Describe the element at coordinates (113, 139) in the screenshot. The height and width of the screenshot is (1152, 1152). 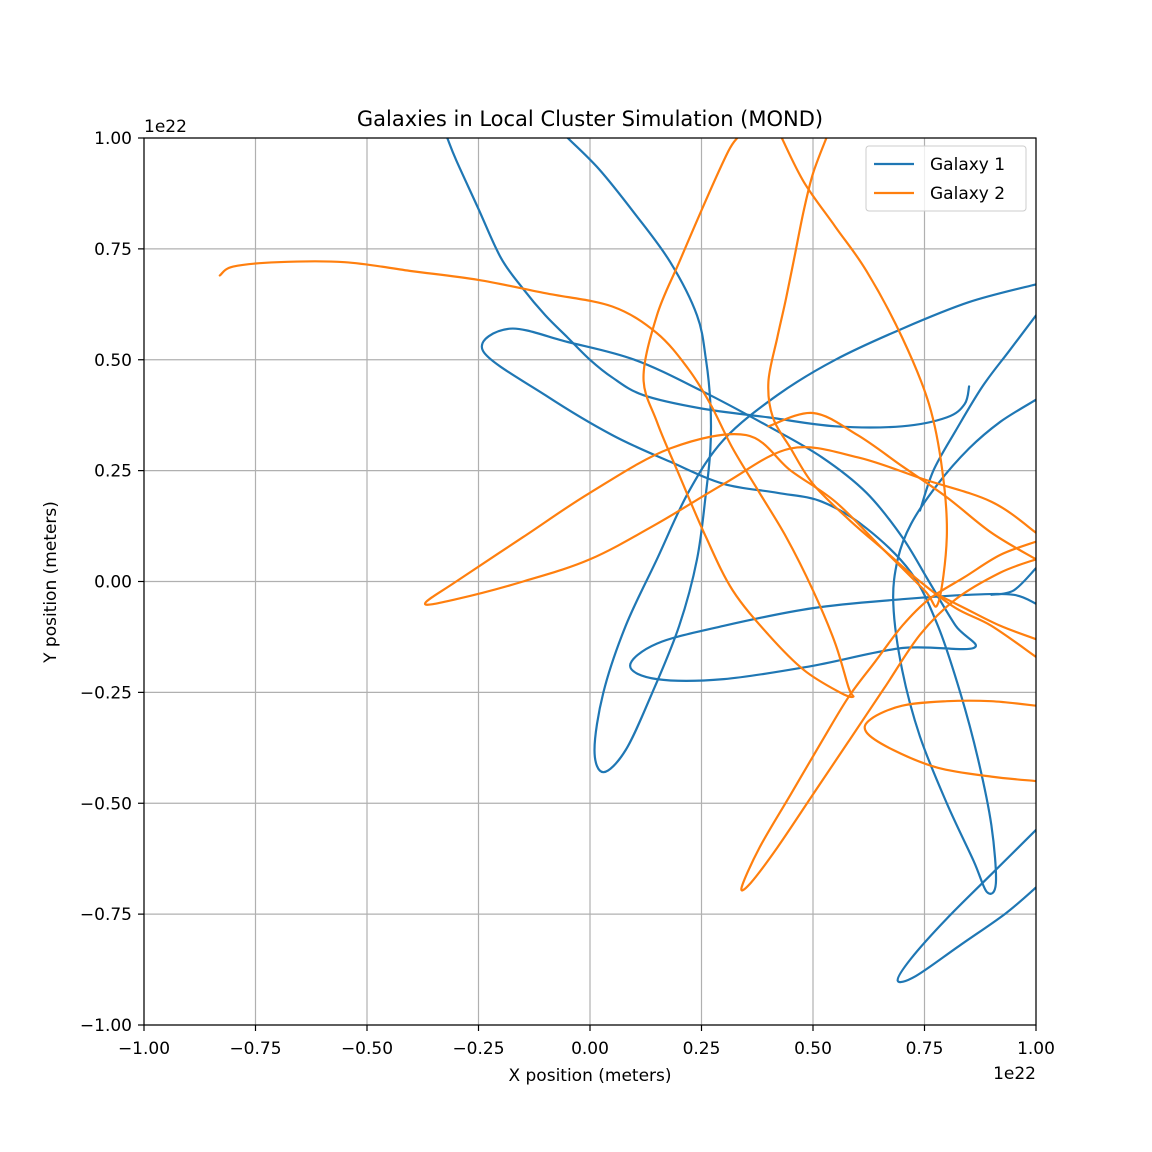
I see `y-tick-label: 1.00` at that location.